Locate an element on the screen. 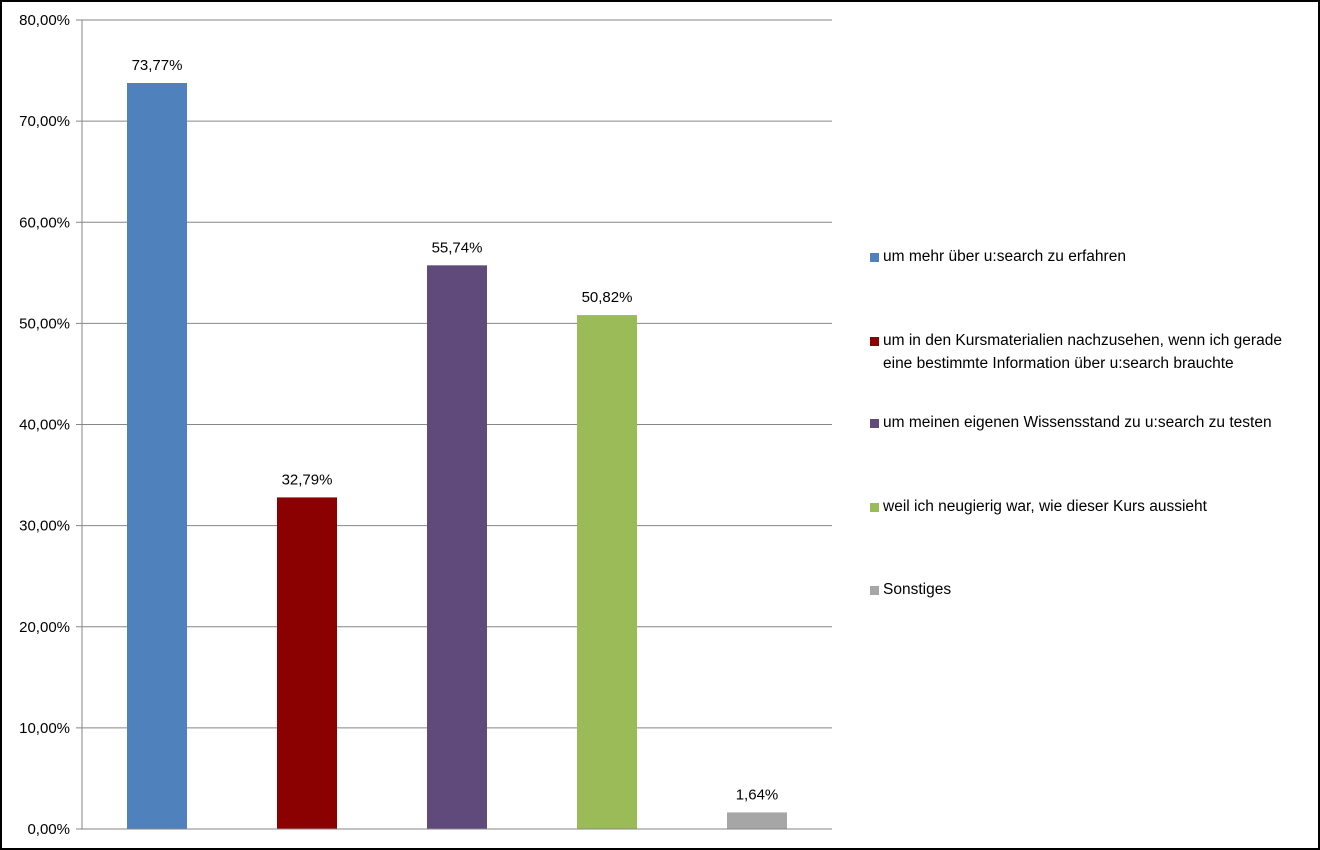 This screenshot has height=850, width=1320. legend-label: um mehr über u:search zu erfahren is located at coordinates (1004, 256).